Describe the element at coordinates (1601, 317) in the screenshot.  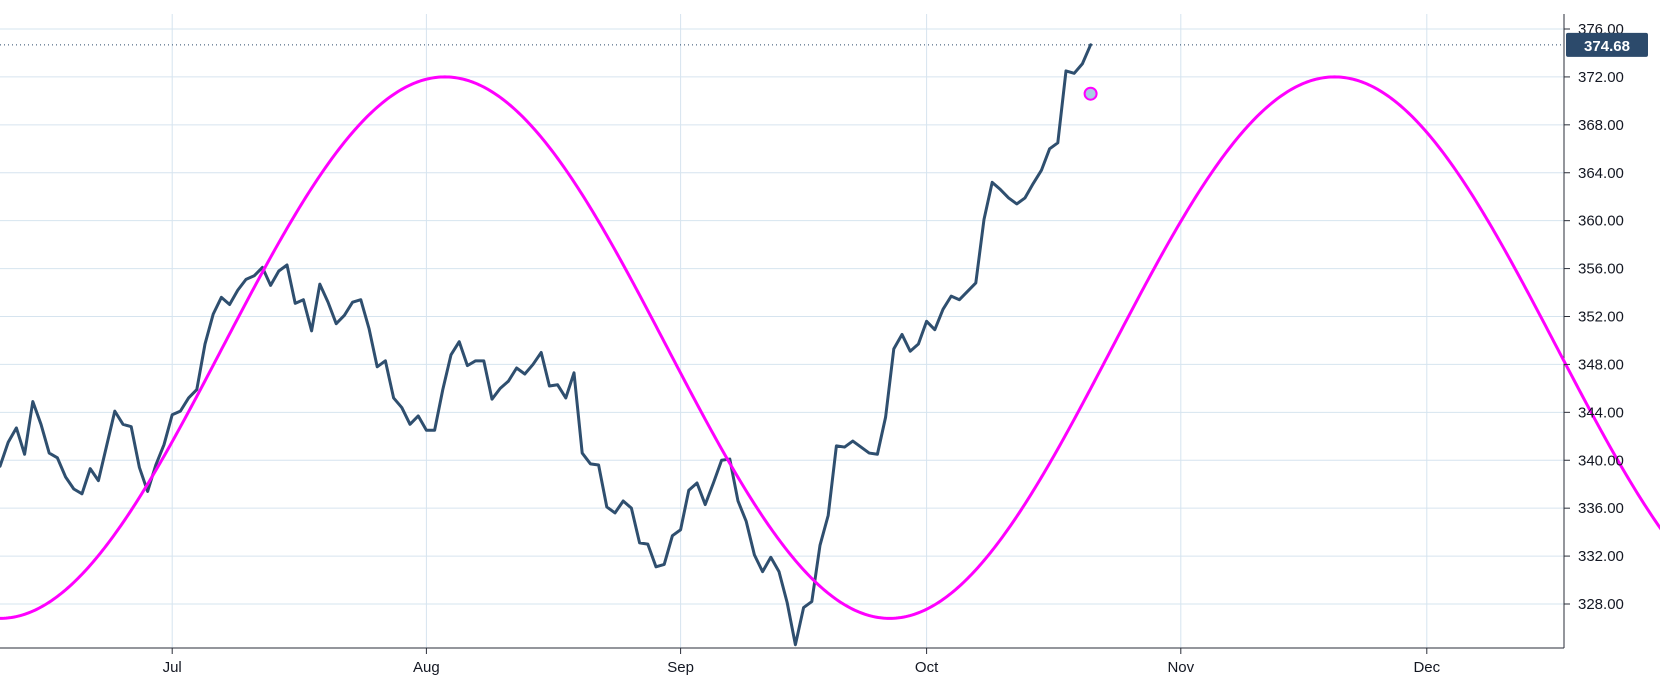
I see `y-tick-label: 352.00` at that location.